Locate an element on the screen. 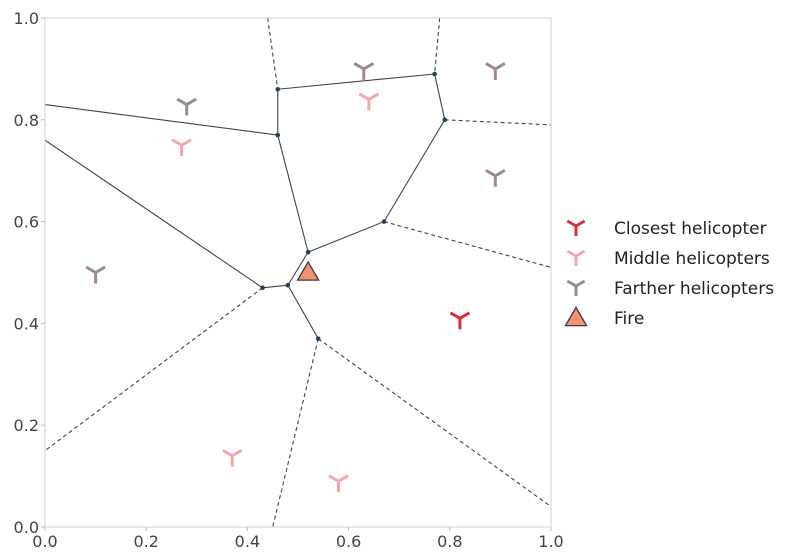  y-tick-label-5: 1.0 is located at coordinates (26, 18).